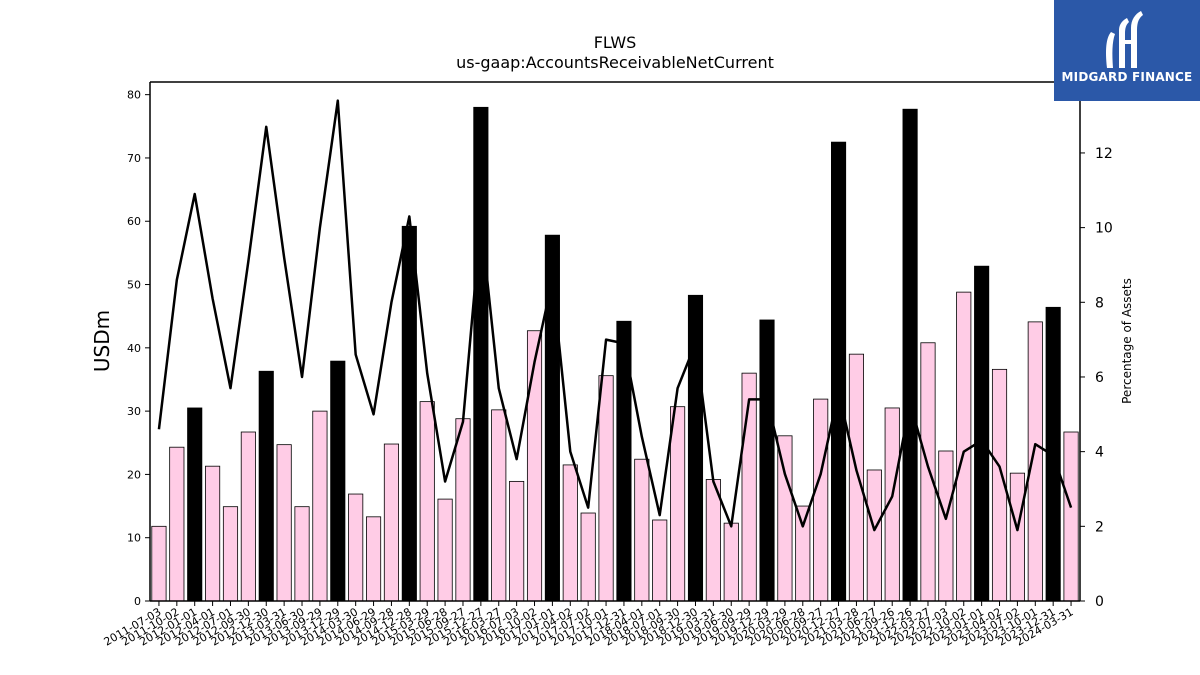  Describe the element at coordinates (1099, 527) in the screenshot. I see `y2-tick-label: 2` at that location.